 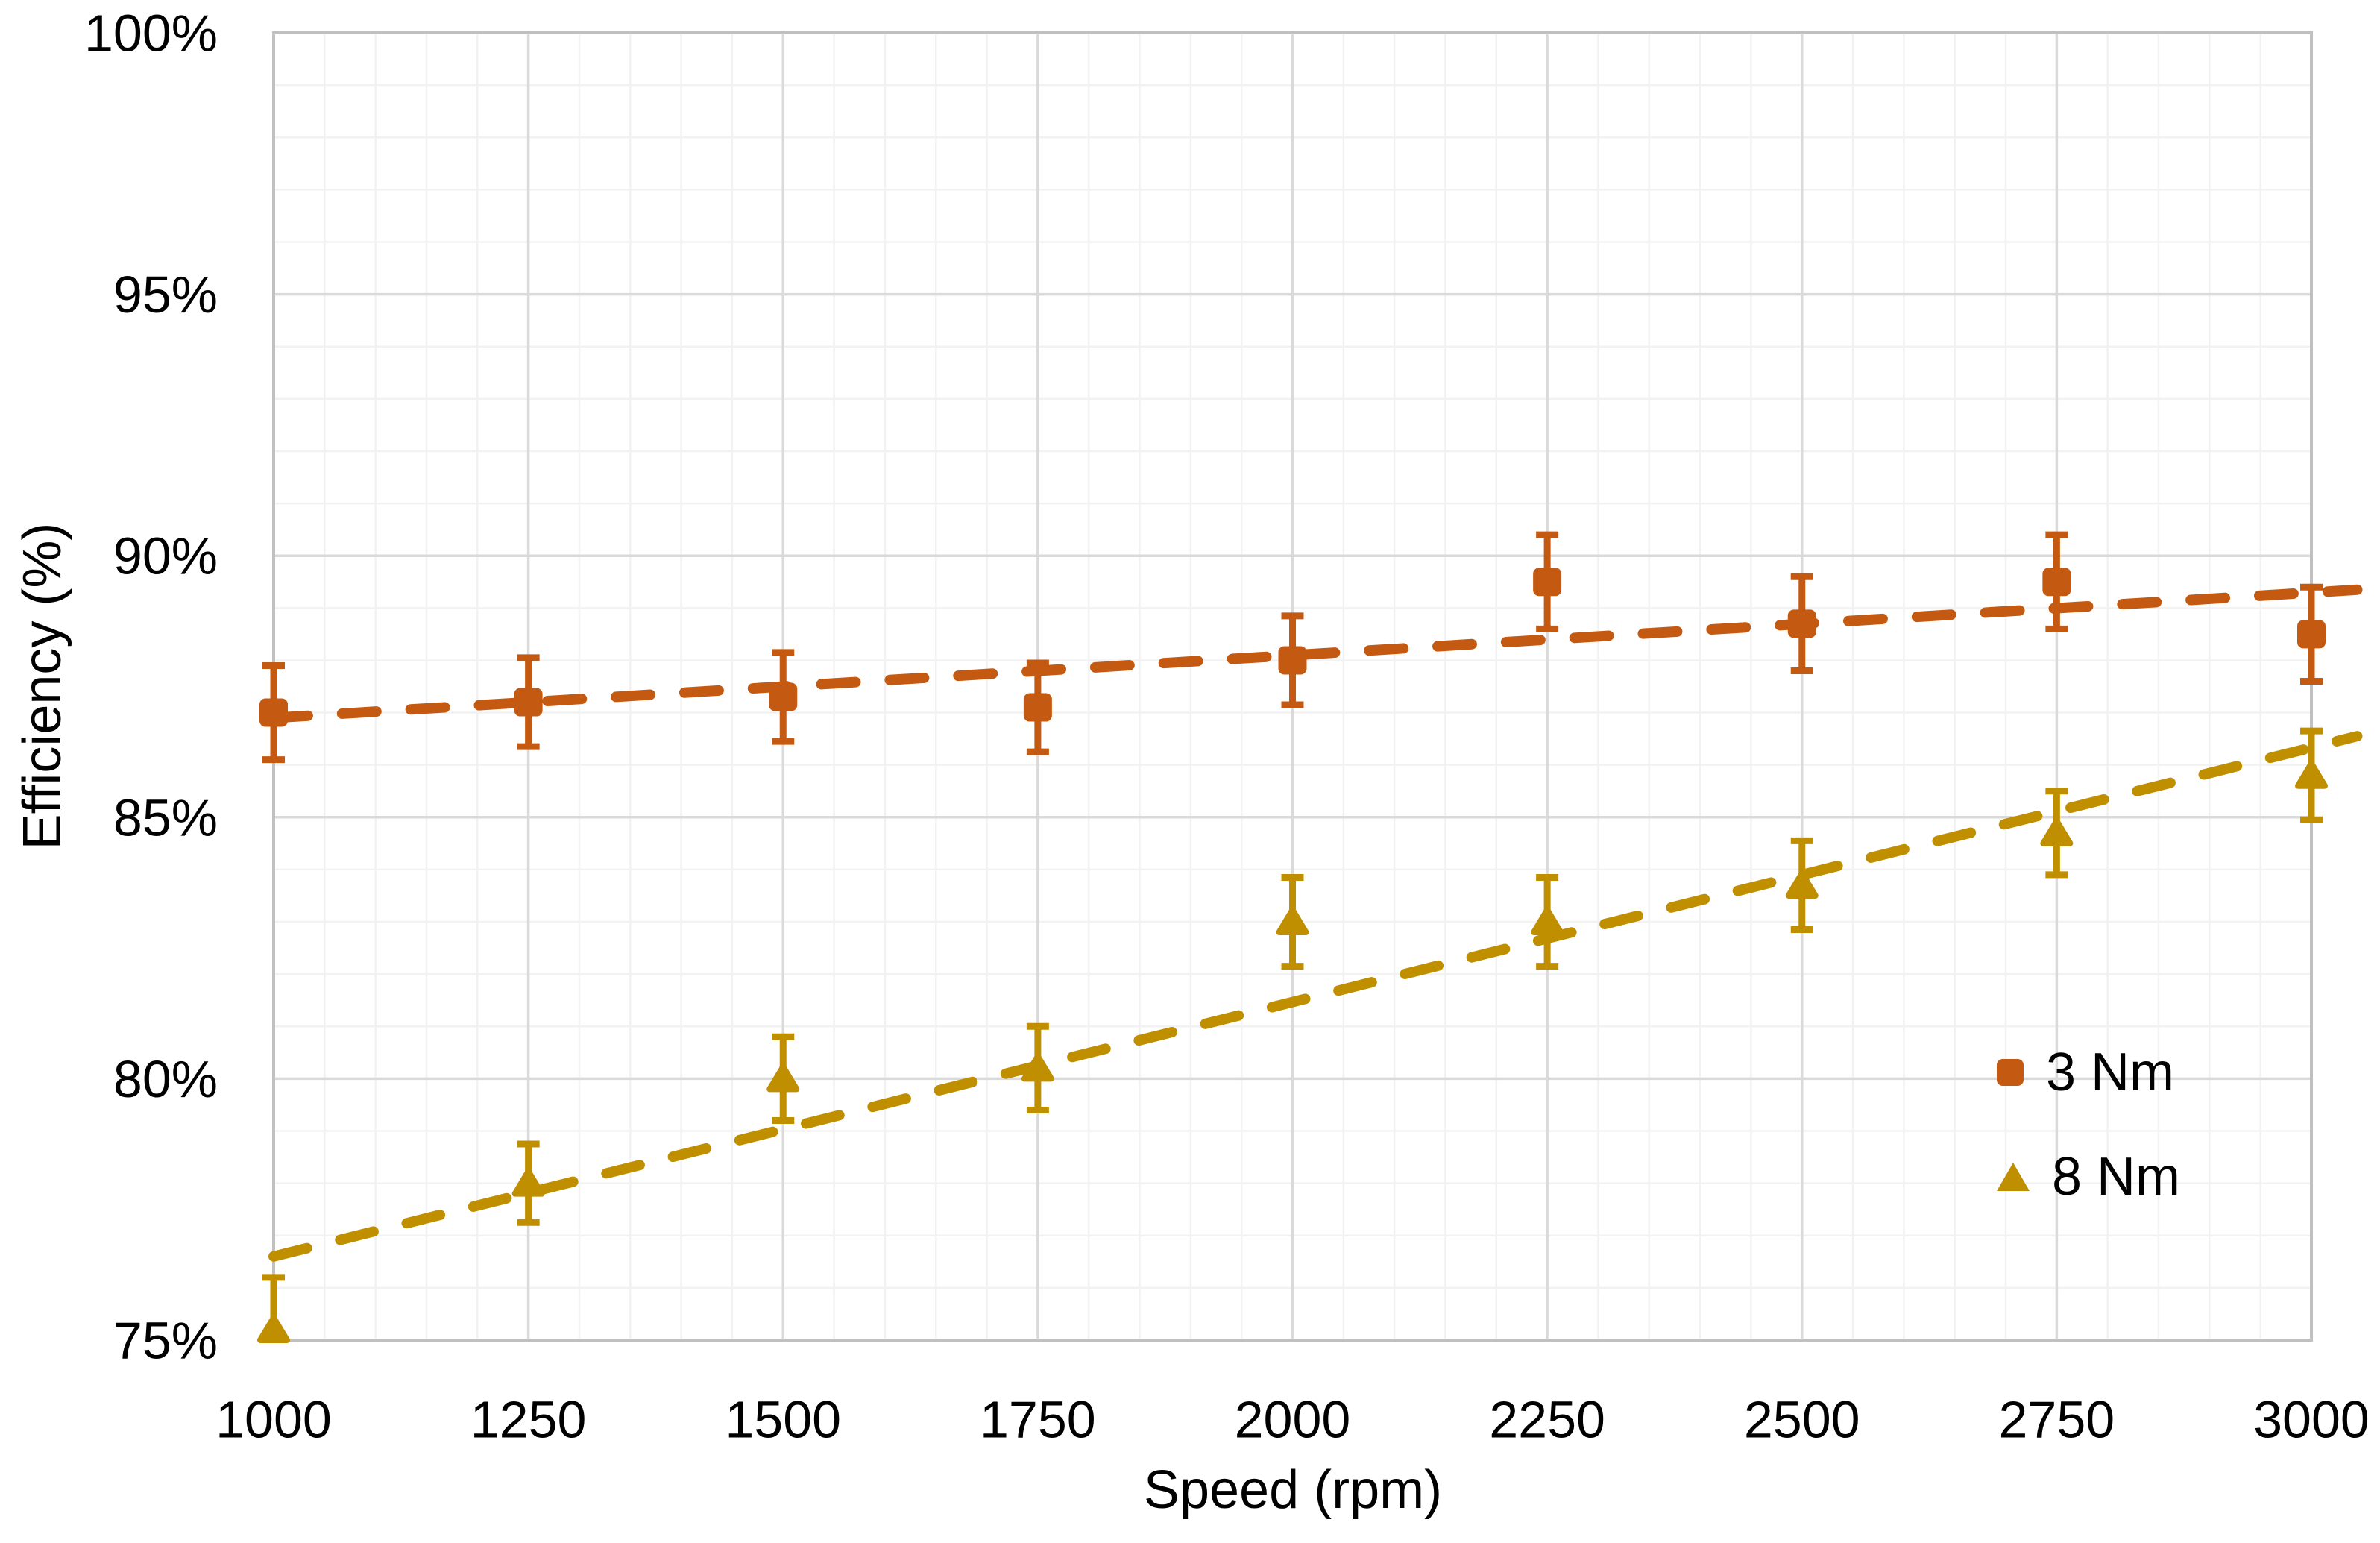 What do you see at coordinates (2013, 1177) in the screenshot?
I see `triangle-marker-icon` at bounding box center [2013, 1177].